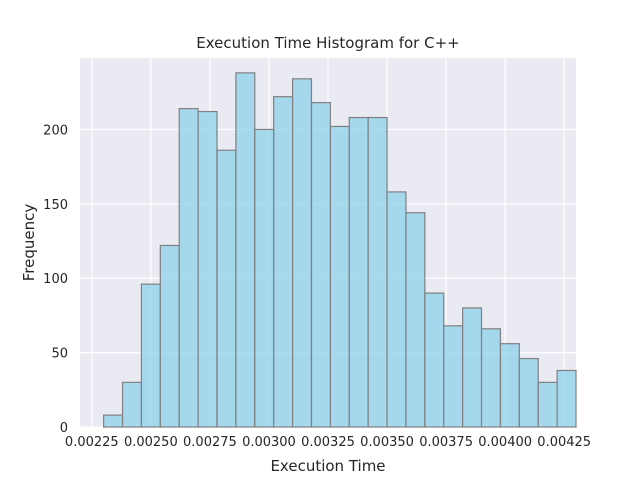 This screenshot has width=640, height=480. Describe the element at coordinates (55, 205) in the screenshot. I see `y-tick-label: 150` at that location.